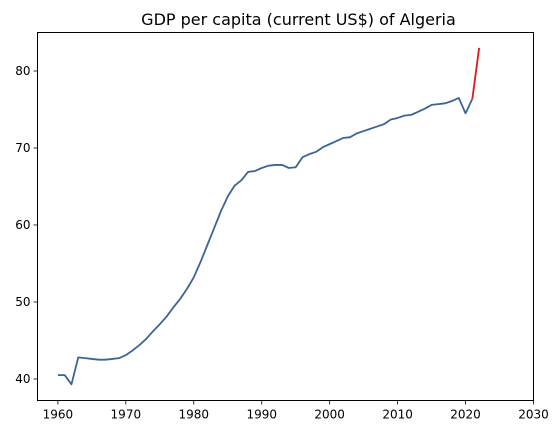  I want to click on x-tick-label-4: 2000, so click(329, 415).